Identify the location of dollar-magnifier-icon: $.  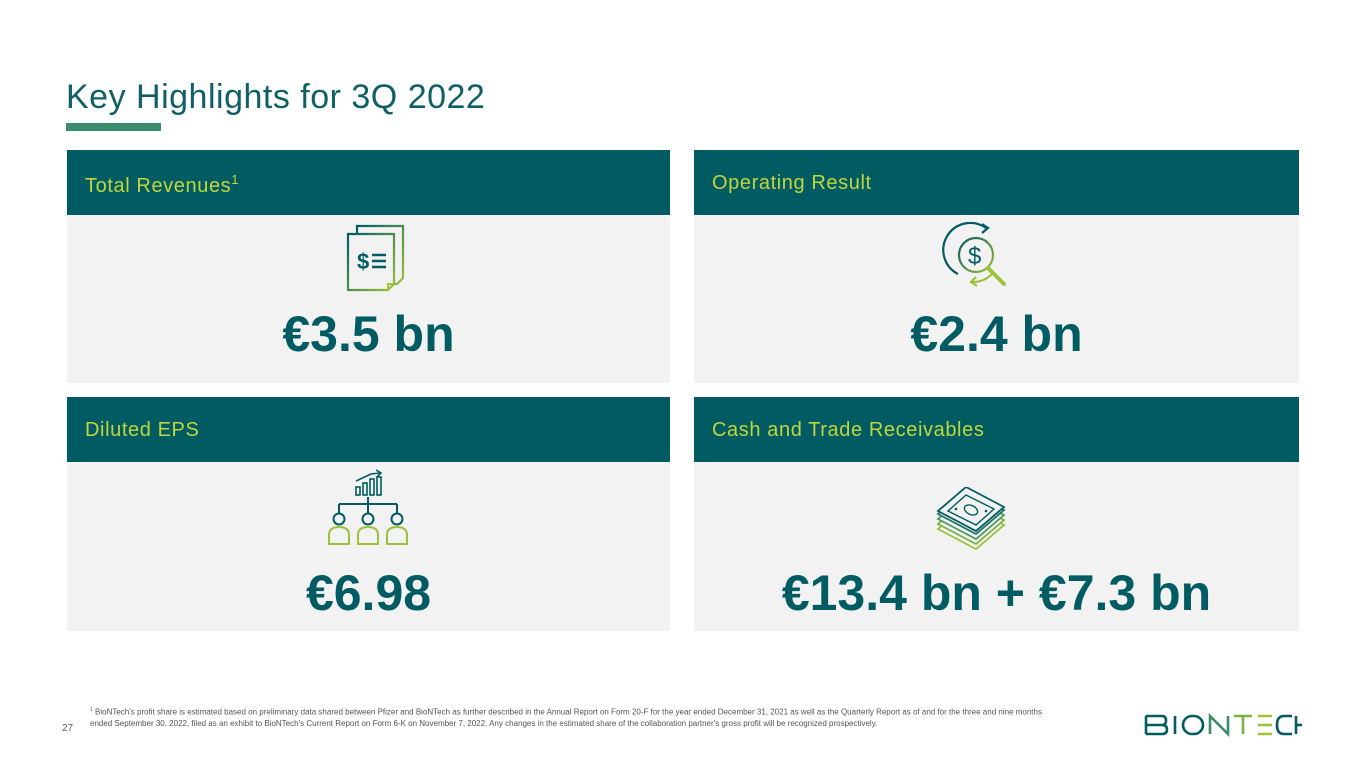
(978, 258).